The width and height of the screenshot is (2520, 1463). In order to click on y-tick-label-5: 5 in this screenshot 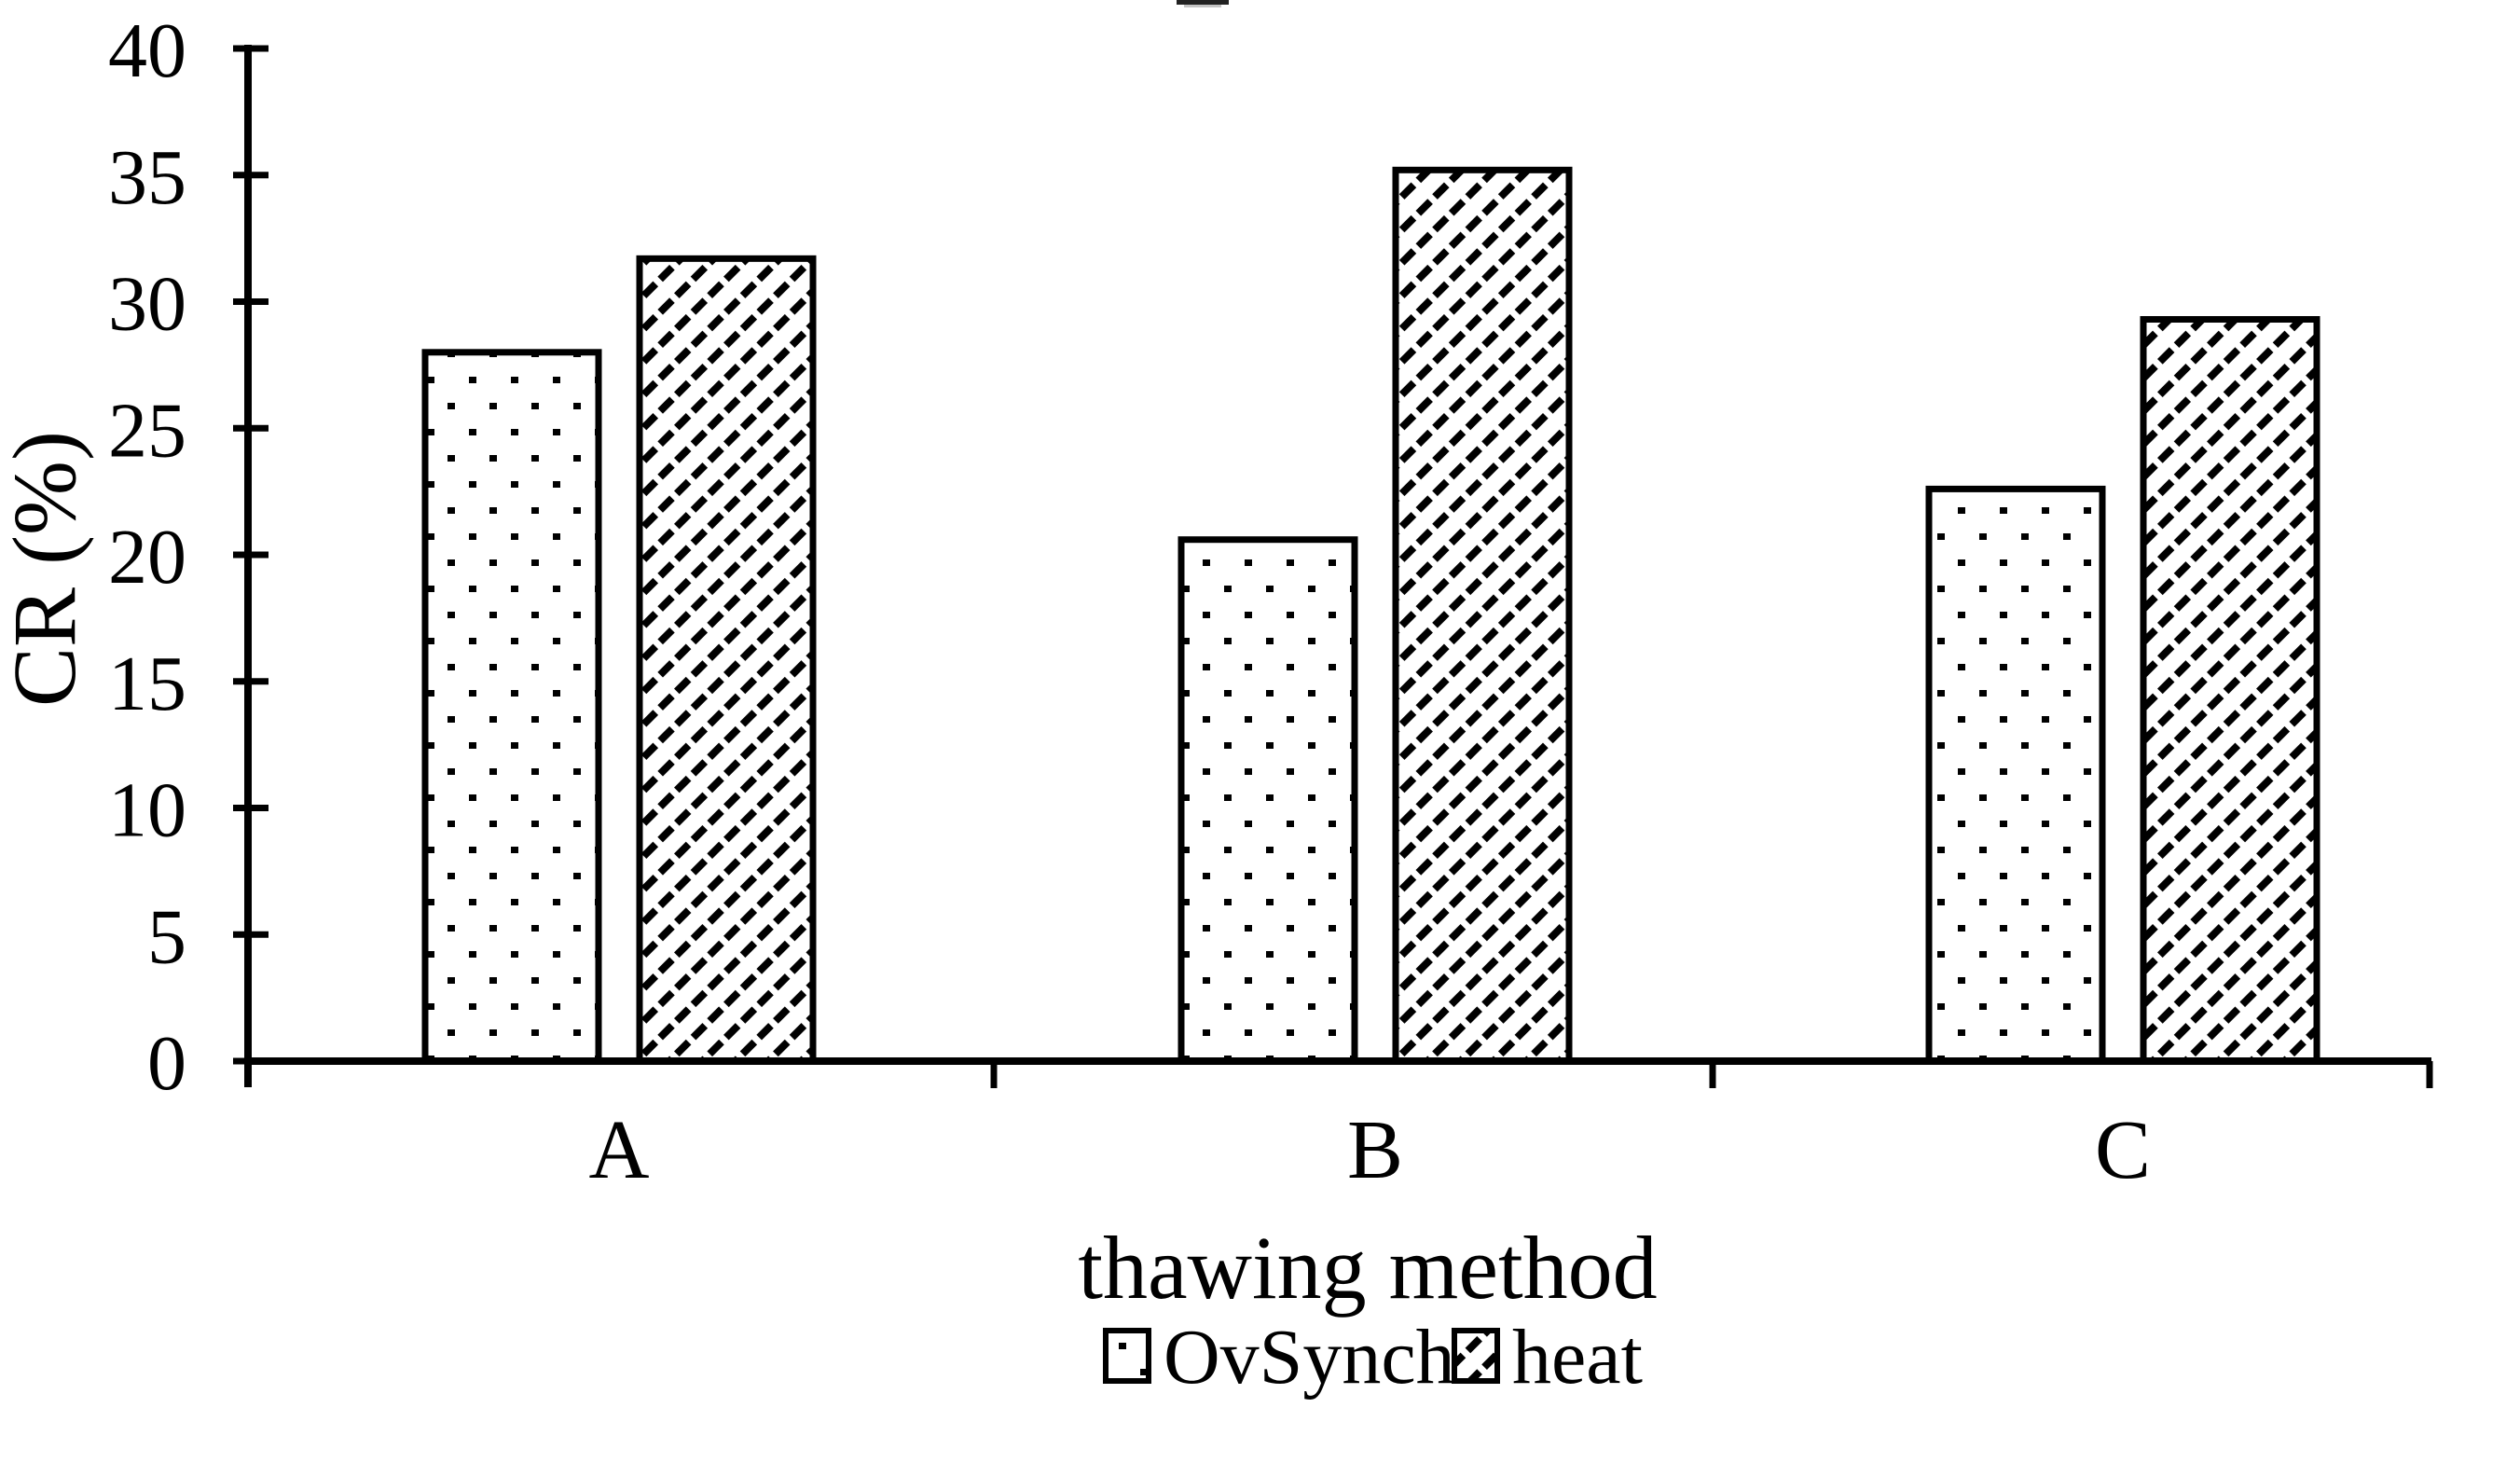, I will do `click(166, 936)`.